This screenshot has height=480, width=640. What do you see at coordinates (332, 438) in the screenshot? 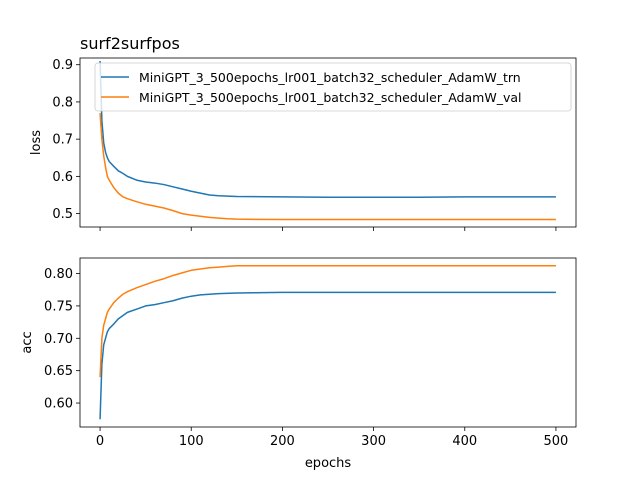
I see `acc-x-ticks: 0 100 200 300 400 500` at bounding box center [332, 438].